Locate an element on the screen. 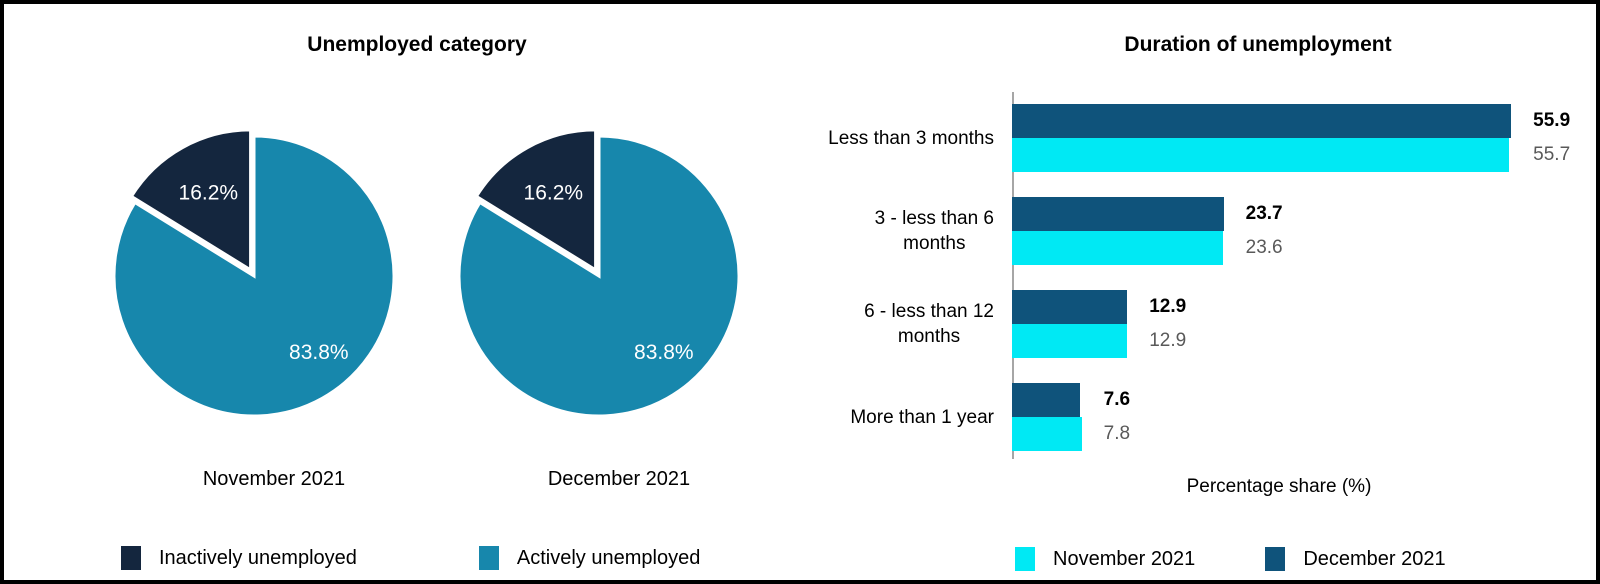 The height and width of the screenshot is (584, 1600). bar-line: 55.7 is located at coordinates (1304, 155).